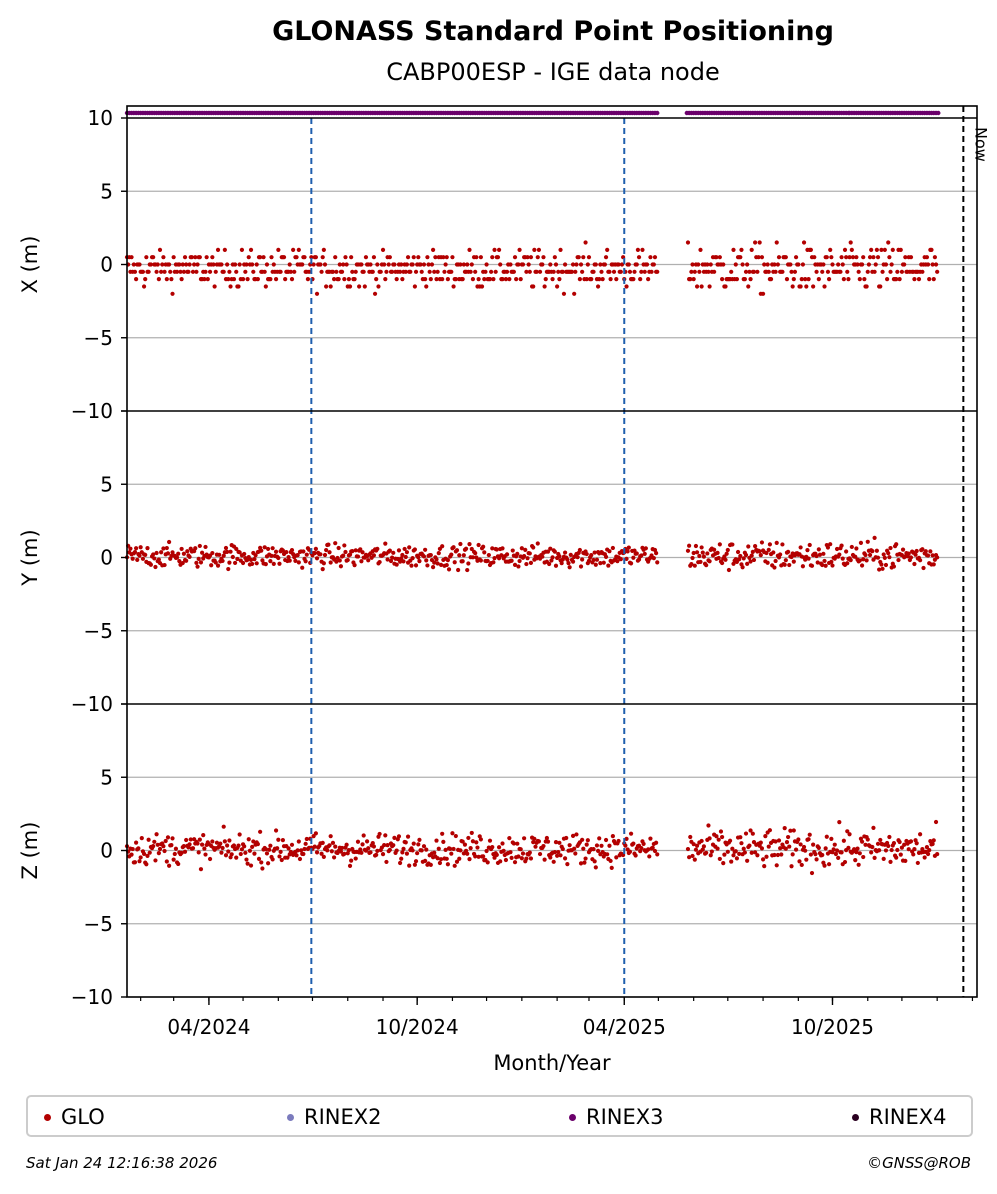 This screenshot has height=1194, width=997. What do you see at coordinates (30, 265) in the screenshot?
I see `y-axis-label: X (m)` at bounding box center [30, 265].